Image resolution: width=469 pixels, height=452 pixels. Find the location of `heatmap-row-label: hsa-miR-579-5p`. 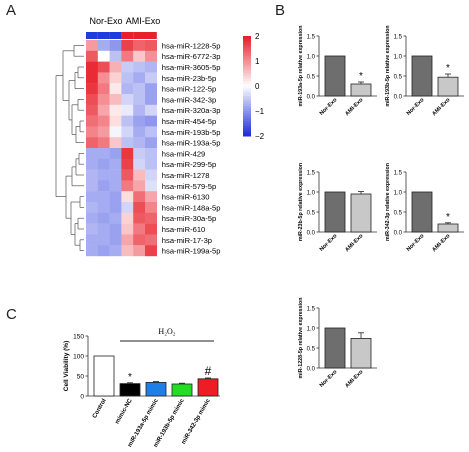

heatmap-row-label: hsa-miR-579-5p is located at coordinates (189, 186).